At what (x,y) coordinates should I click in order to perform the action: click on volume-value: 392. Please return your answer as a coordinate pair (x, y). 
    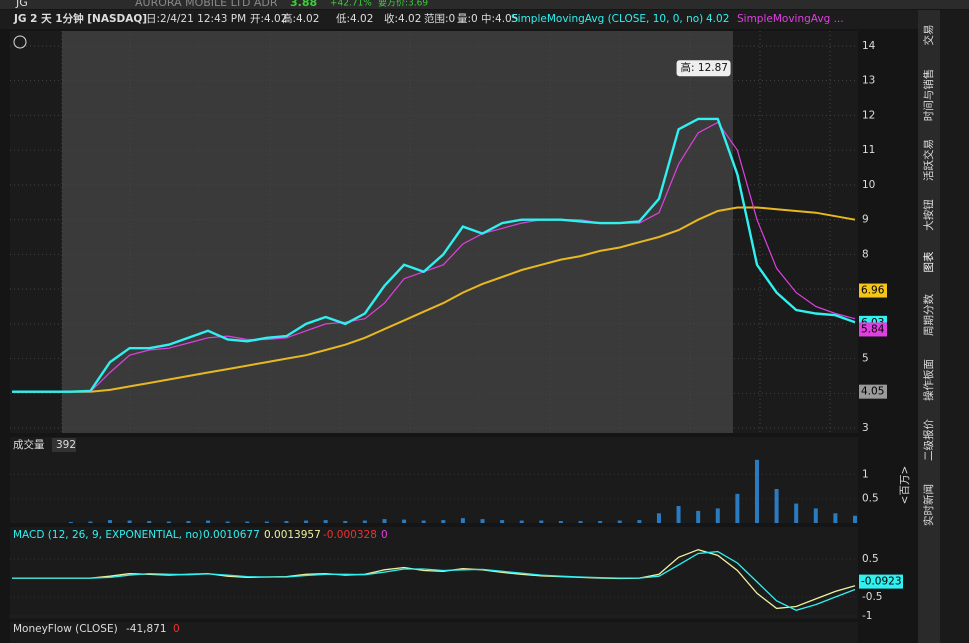
    Looking at the image, I should click on (66, 445).